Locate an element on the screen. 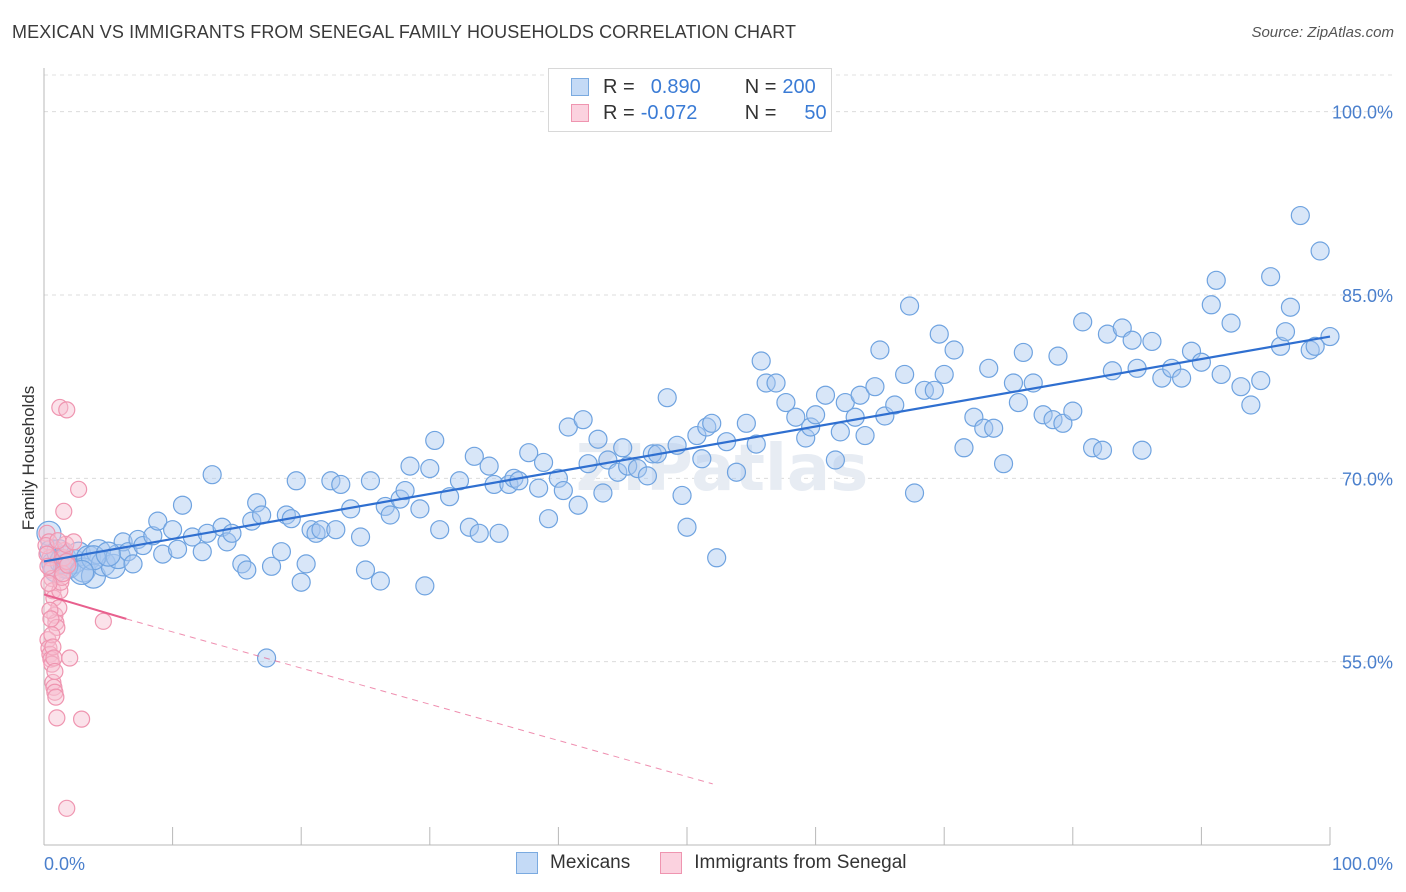  r-value: 0.890 is located at coordinates (675, 86).